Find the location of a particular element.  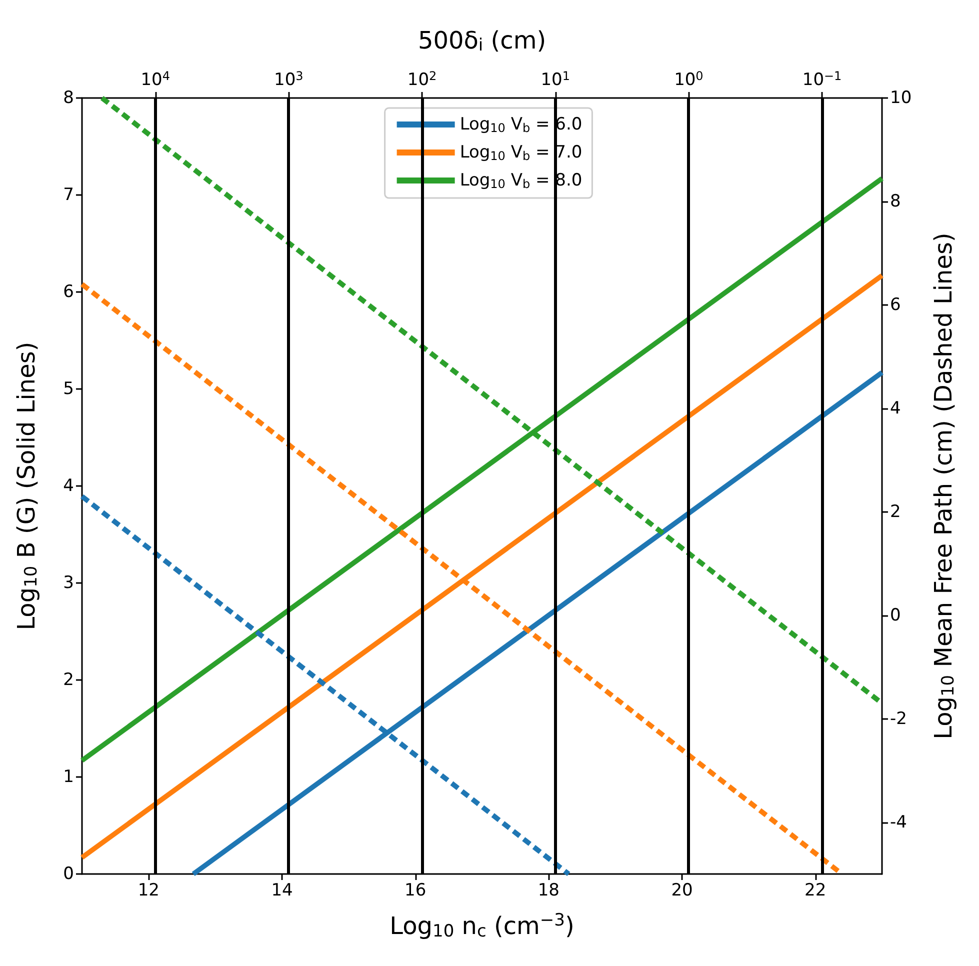

legend-label: Log10 Vb = 6.0 is located at coordinates (521, 124).